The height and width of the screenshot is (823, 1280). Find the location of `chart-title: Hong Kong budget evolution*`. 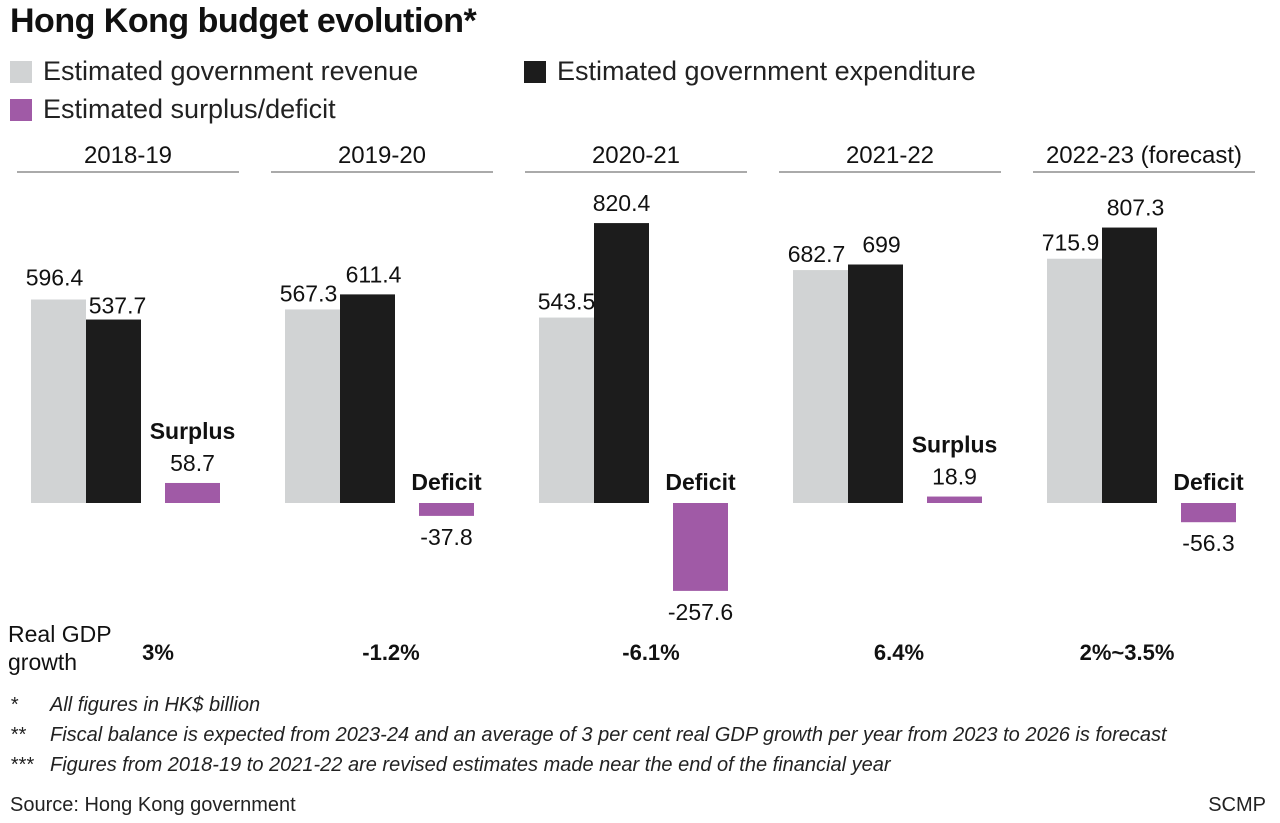

chart-title: Hong Kong budget evolution* is located at coordinates (243, 21).